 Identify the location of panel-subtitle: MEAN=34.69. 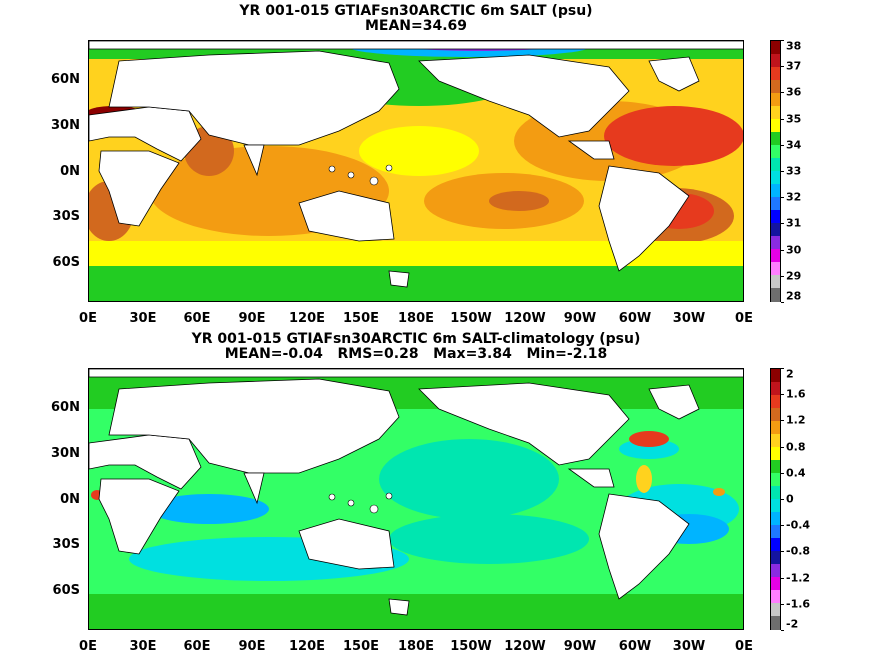
(416, 26).